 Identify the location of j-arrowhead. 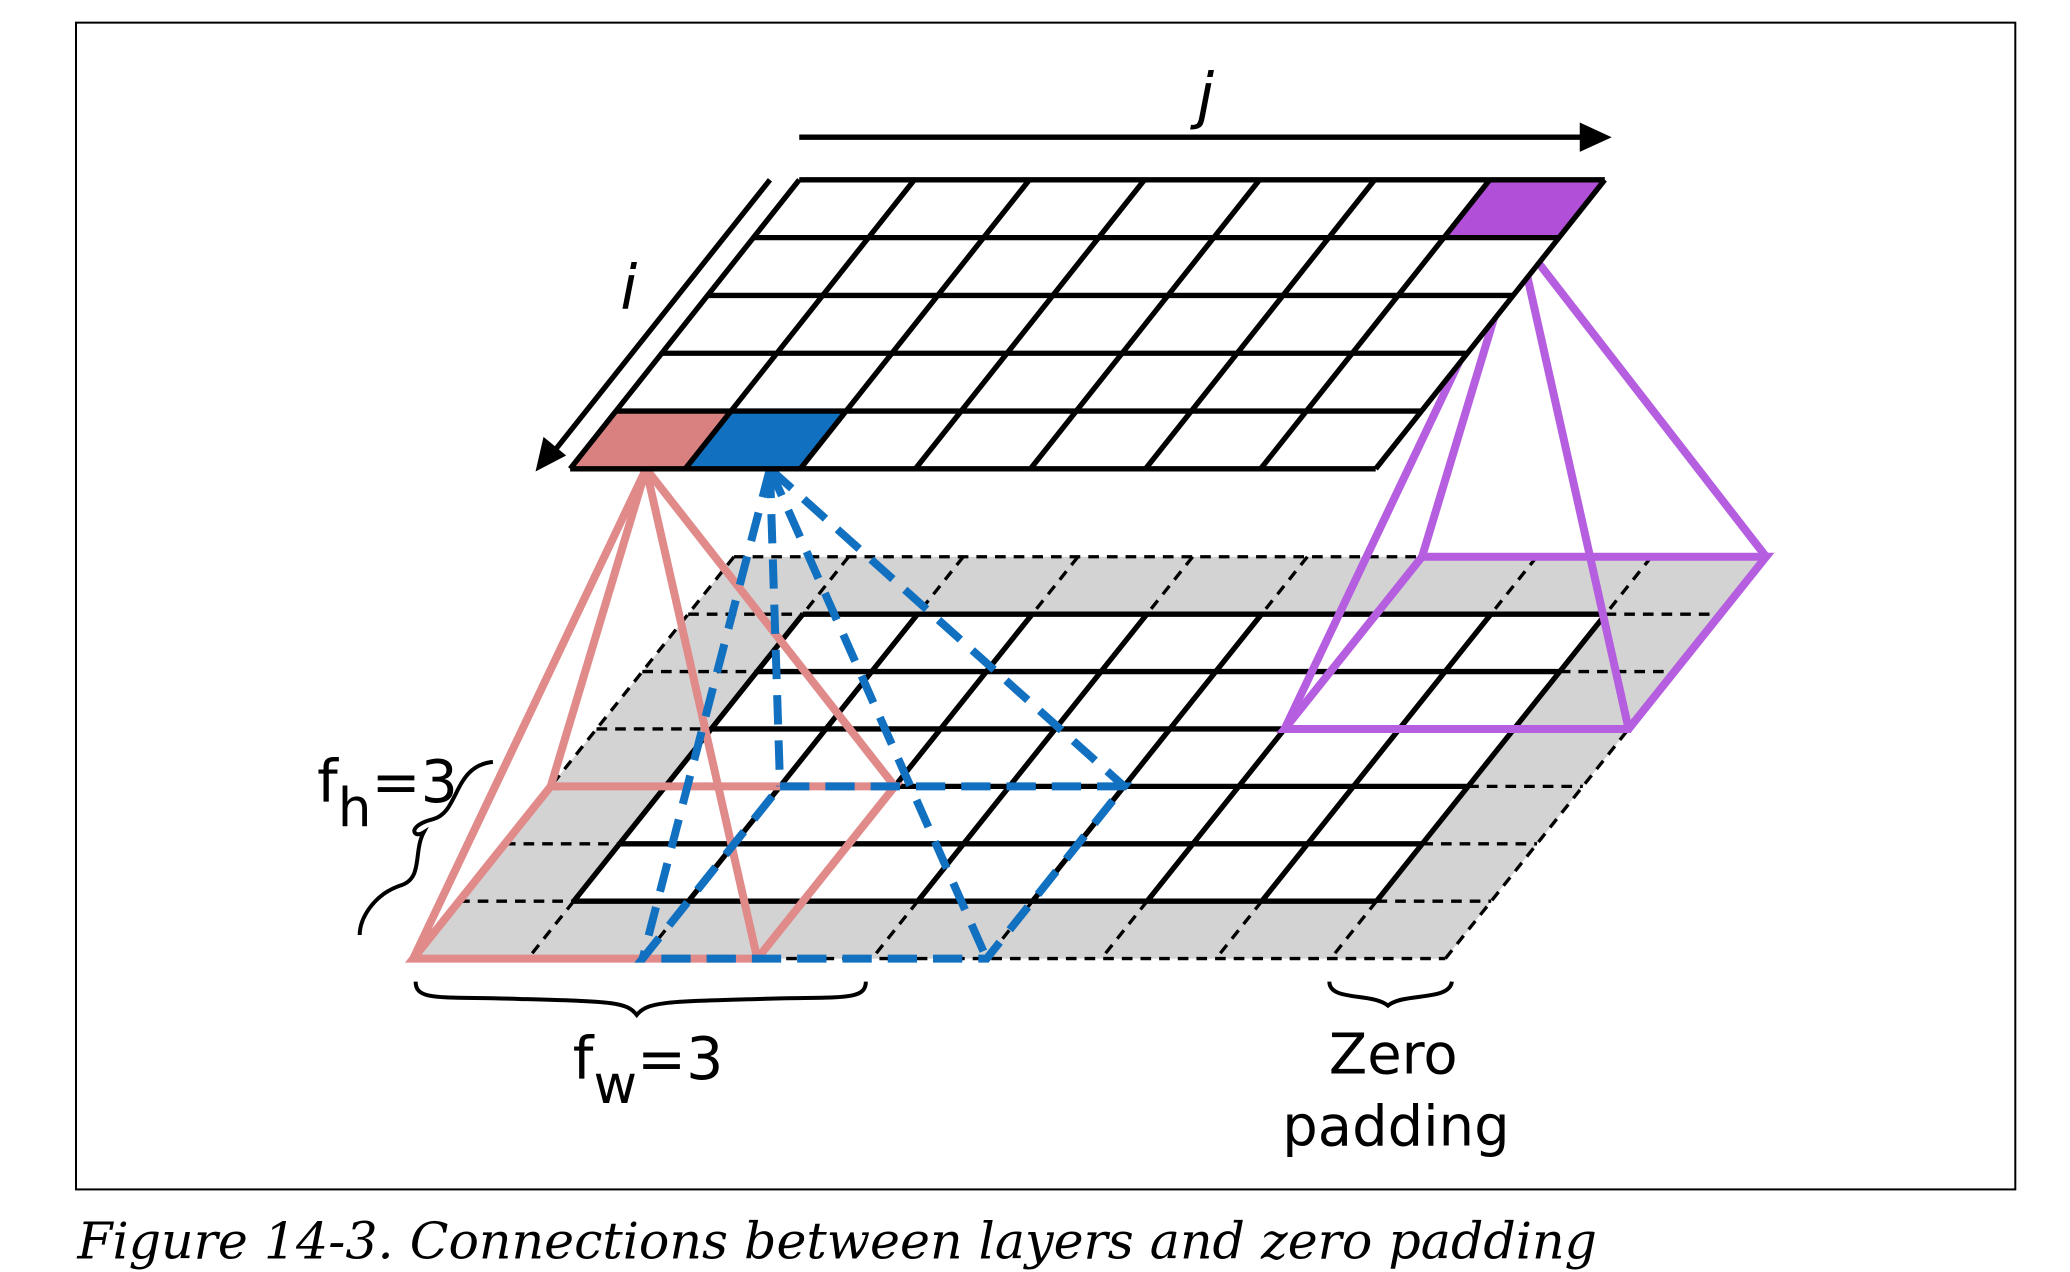
(1595, 137).